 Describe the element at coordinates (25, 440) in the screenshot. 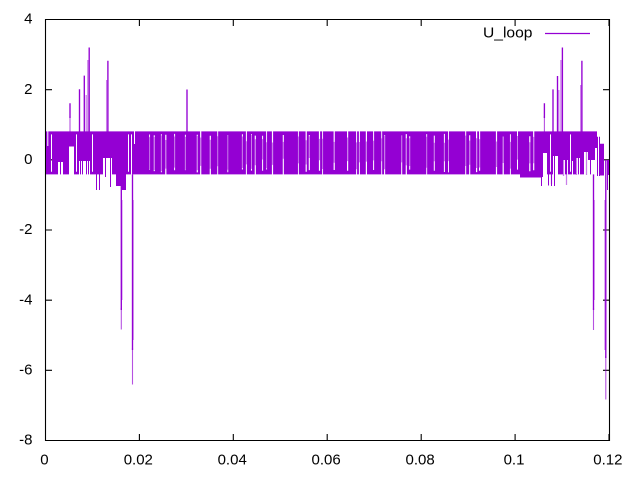

I see `svg-text: -8` at that location.